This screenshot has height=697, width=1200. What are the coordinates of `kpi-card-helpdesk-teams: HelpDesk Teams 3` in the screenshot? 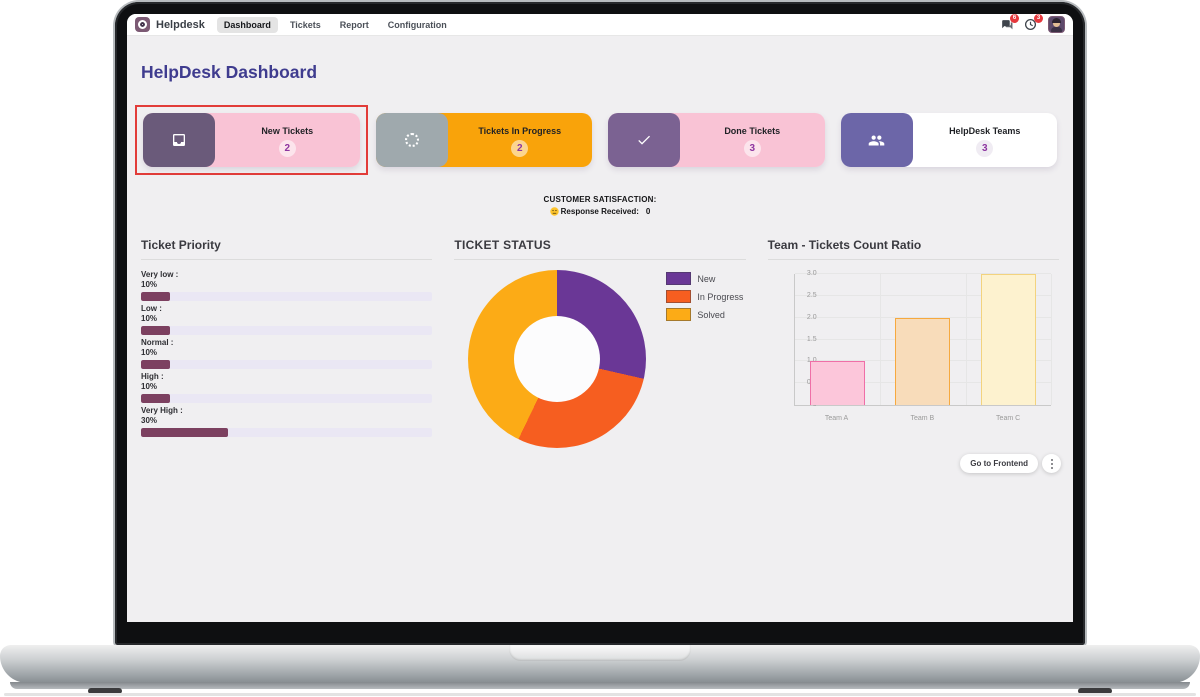 It's located at (948, 140).